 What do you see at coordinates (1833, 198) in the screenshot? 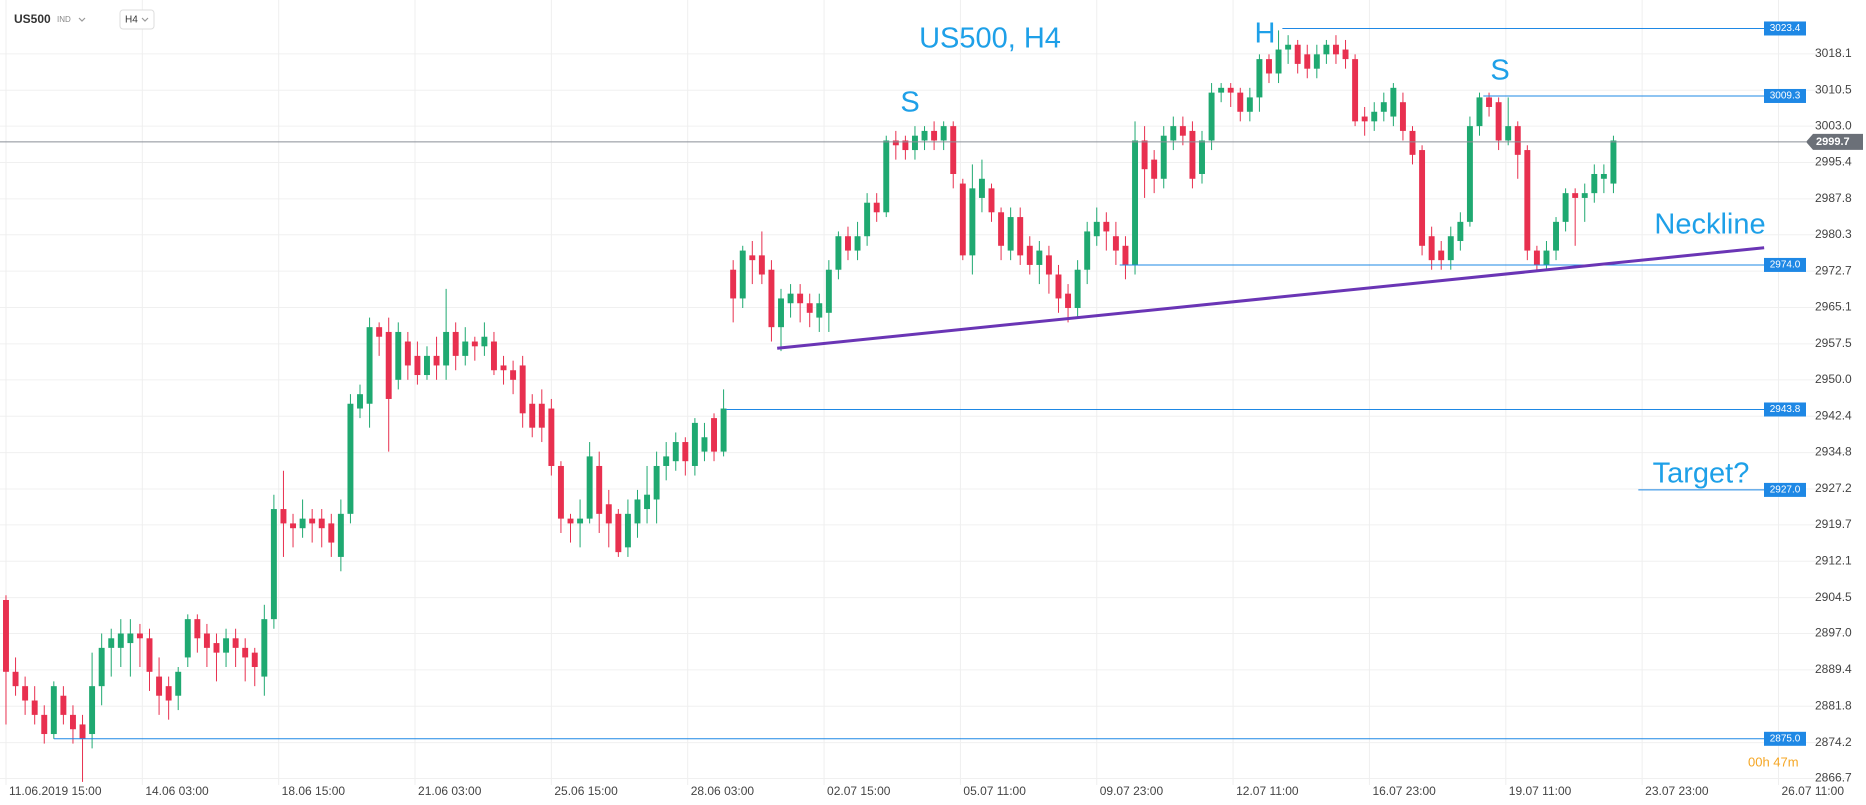
I see `y-tick-label: 2987.8` at bounding box center [1833, 198].